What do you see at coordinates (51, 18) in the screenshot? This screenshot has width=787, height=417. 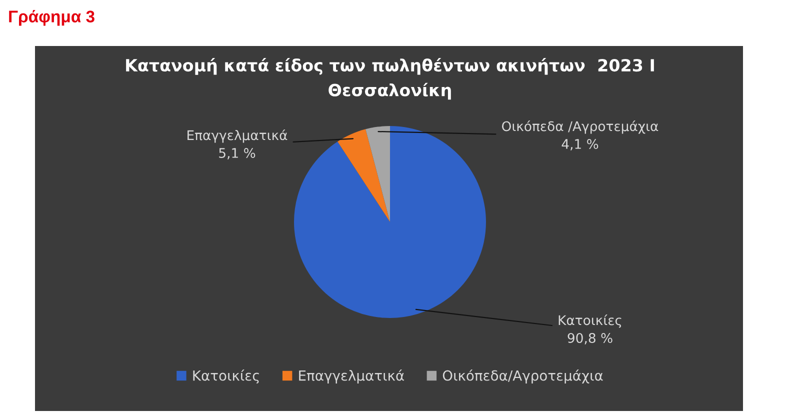 I see `text: Γράφημα 3` at bounding box center [51, 18].